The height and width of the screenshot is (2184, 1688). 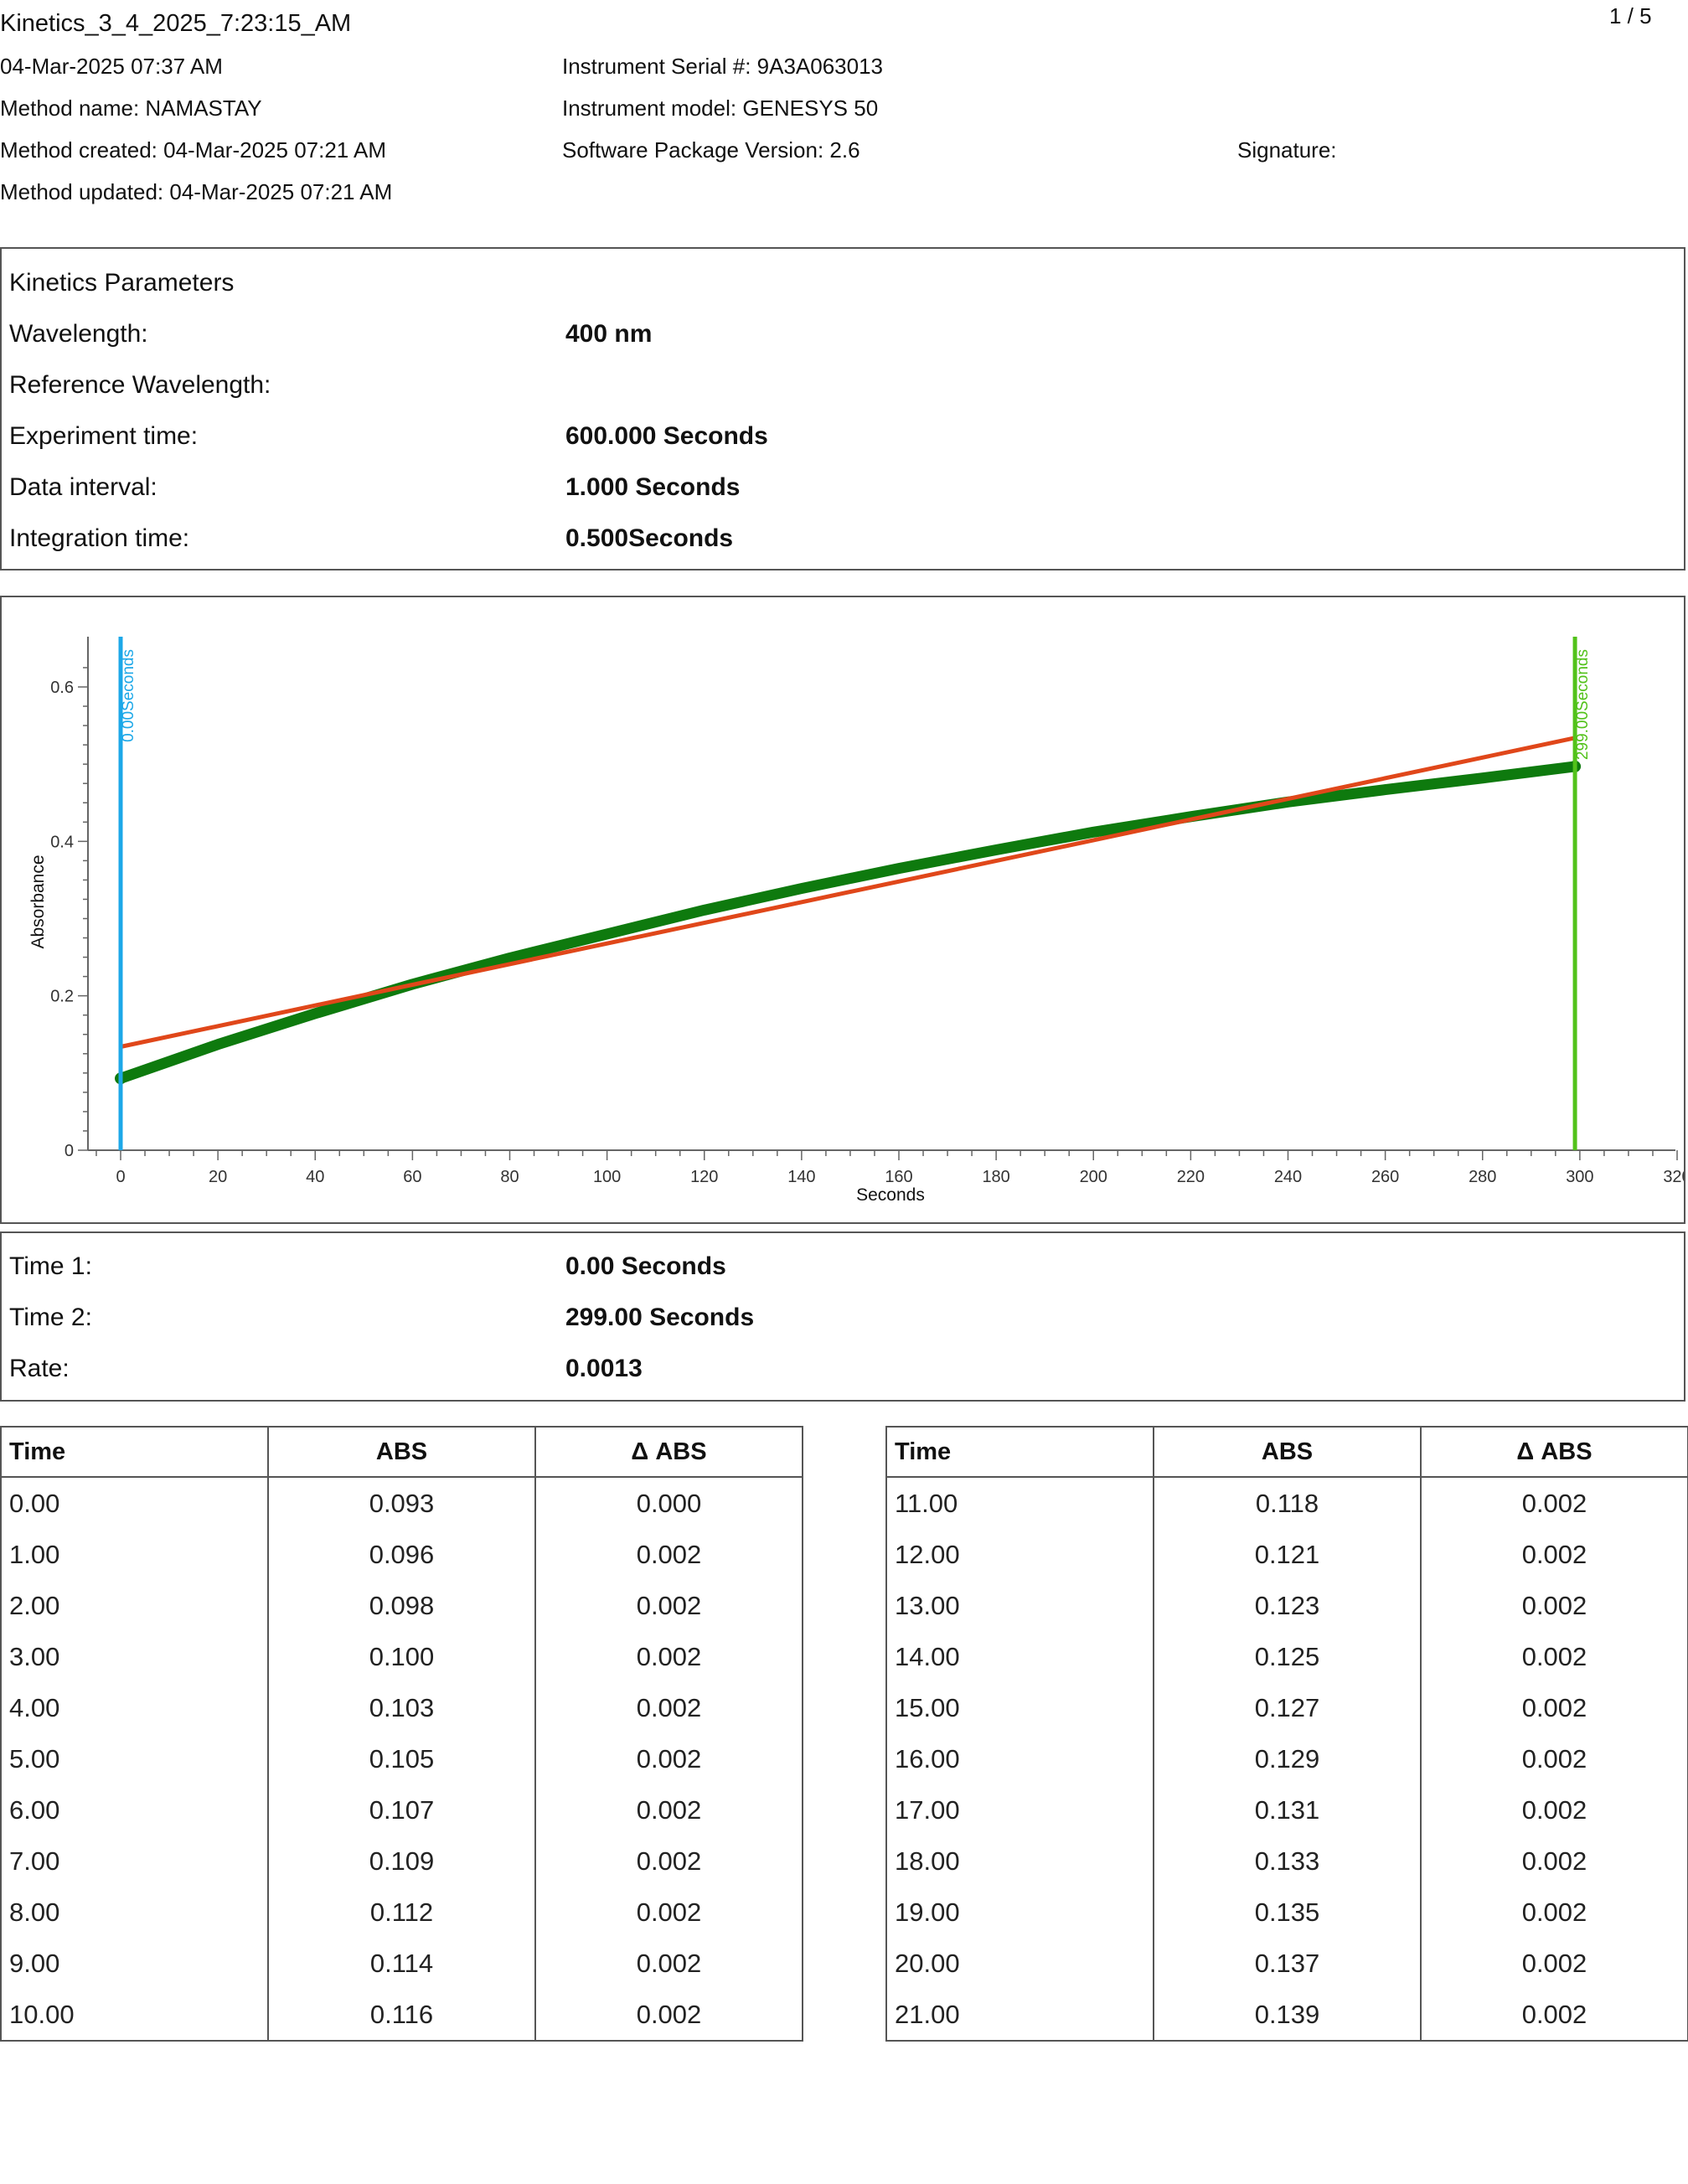 I want to click on cell-time: 18.00, so click(x=1019, y=1861).